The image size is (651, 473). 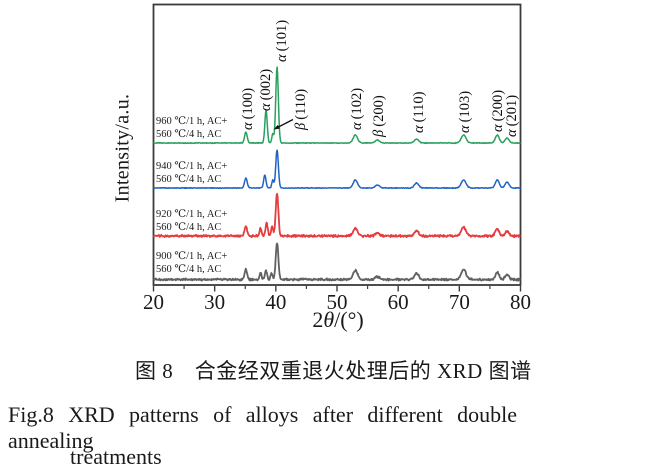 I want to click on x-tick-label-60: 60, so click(x=398, y=302).